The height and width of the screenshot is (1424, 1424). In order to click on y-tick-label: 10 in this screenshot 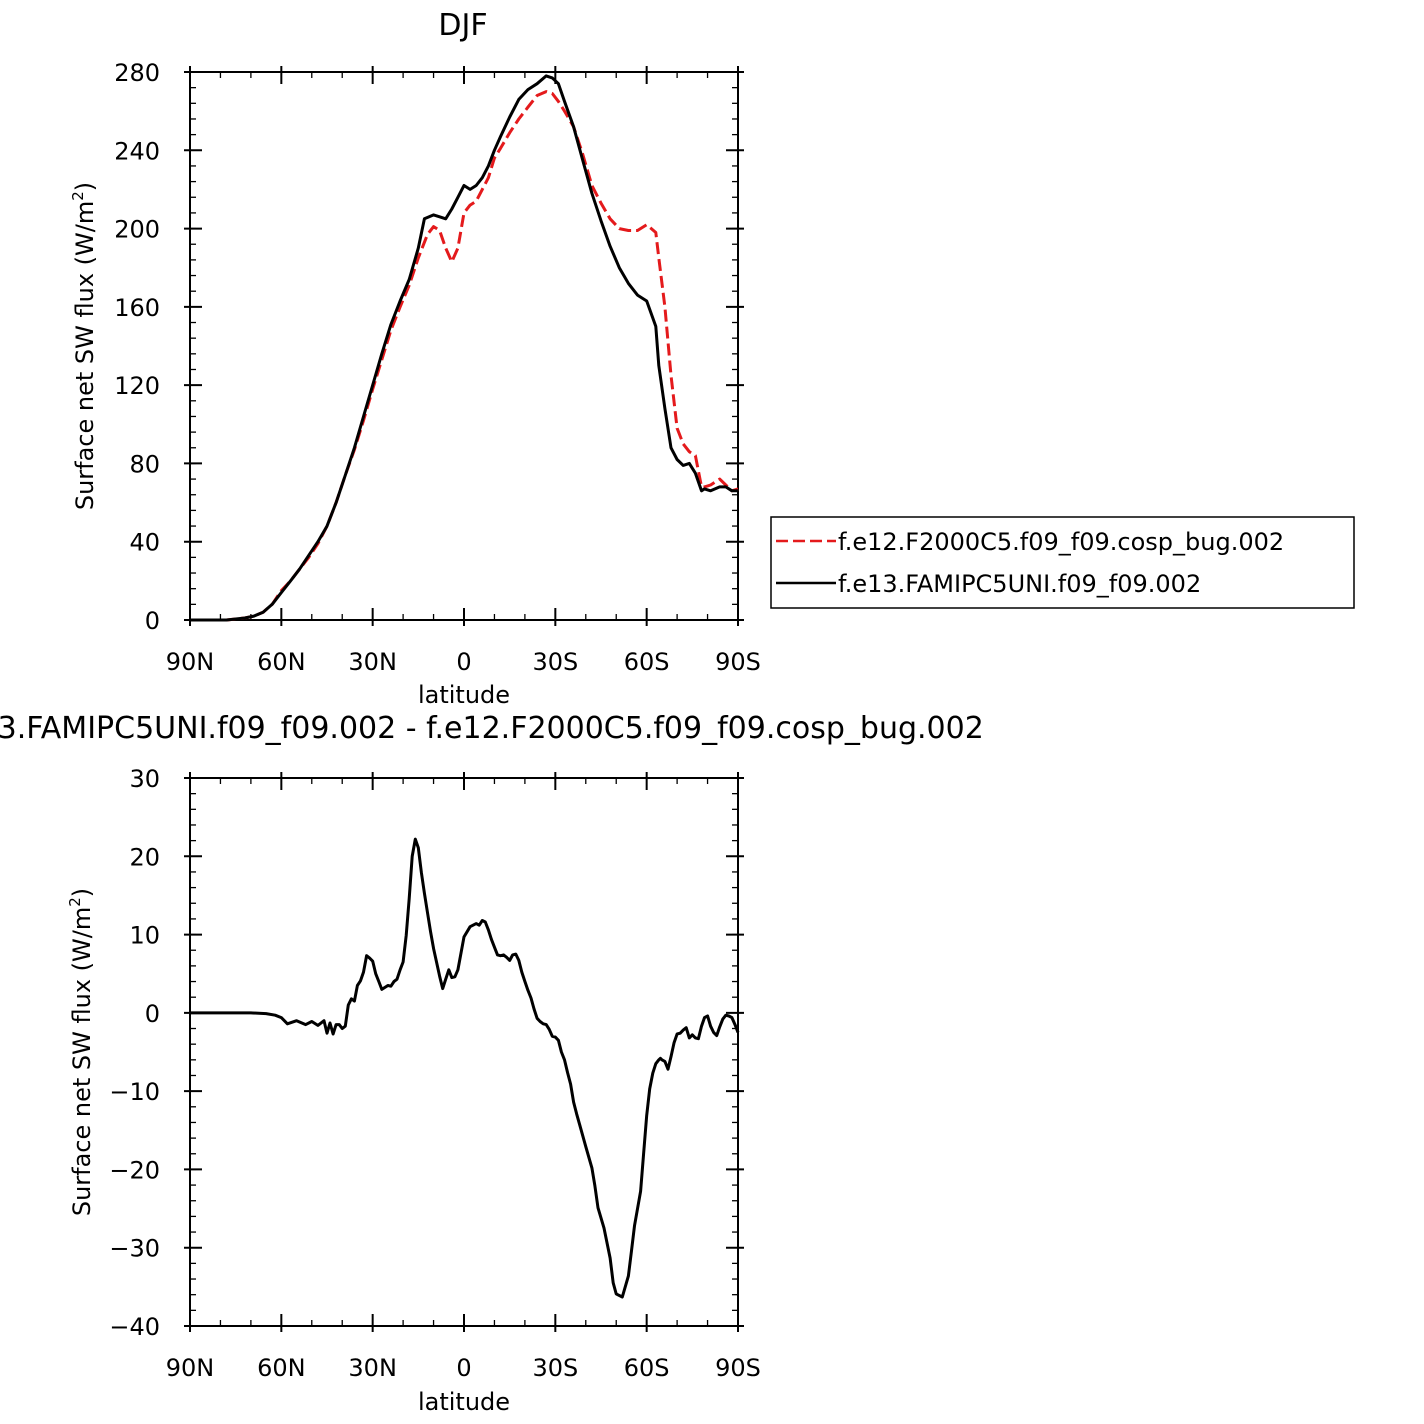, I will do `click(144, 936)`.